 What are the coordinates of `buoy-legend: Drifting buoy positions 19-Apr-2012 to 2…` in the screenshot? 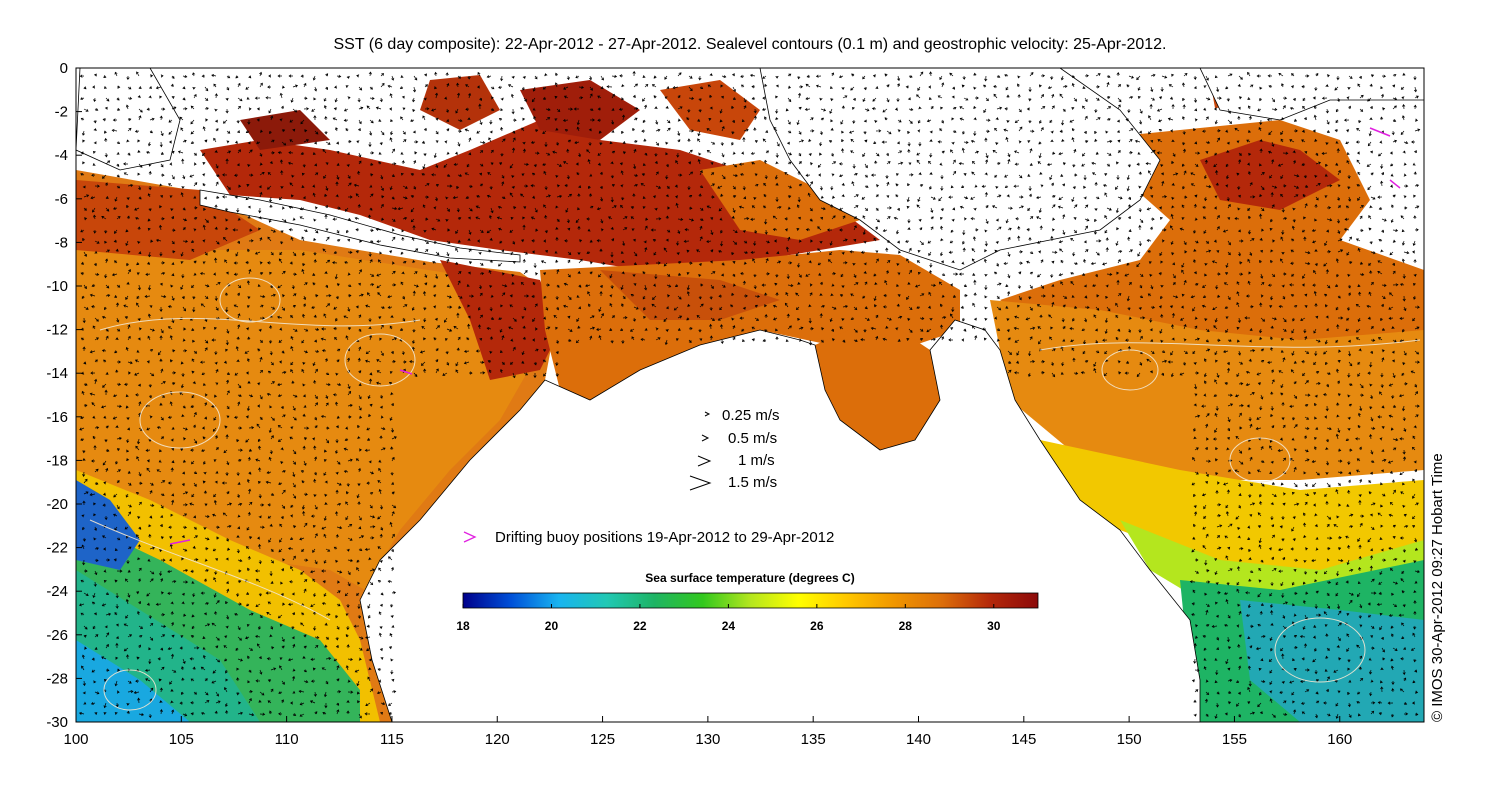 It's located at (648, 537).